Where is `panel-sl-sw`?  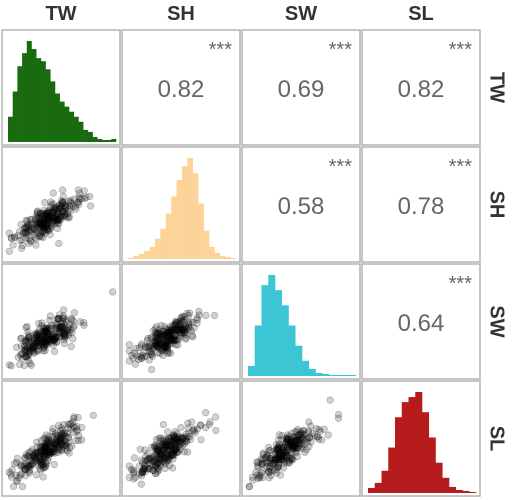 panel-sl-sw is located at coordinates (301, 438).